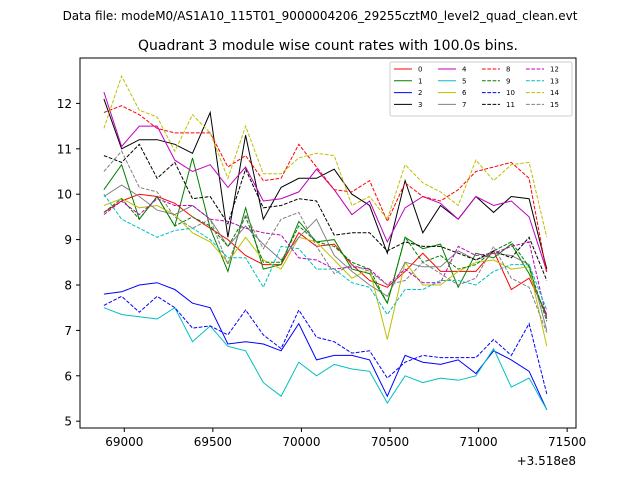 Image resolution: width=640 pixels, height=480 pixels. Describe the element at coordinates (510, 93) in the screenshot. I see `legend-label-10: 10` at that location.